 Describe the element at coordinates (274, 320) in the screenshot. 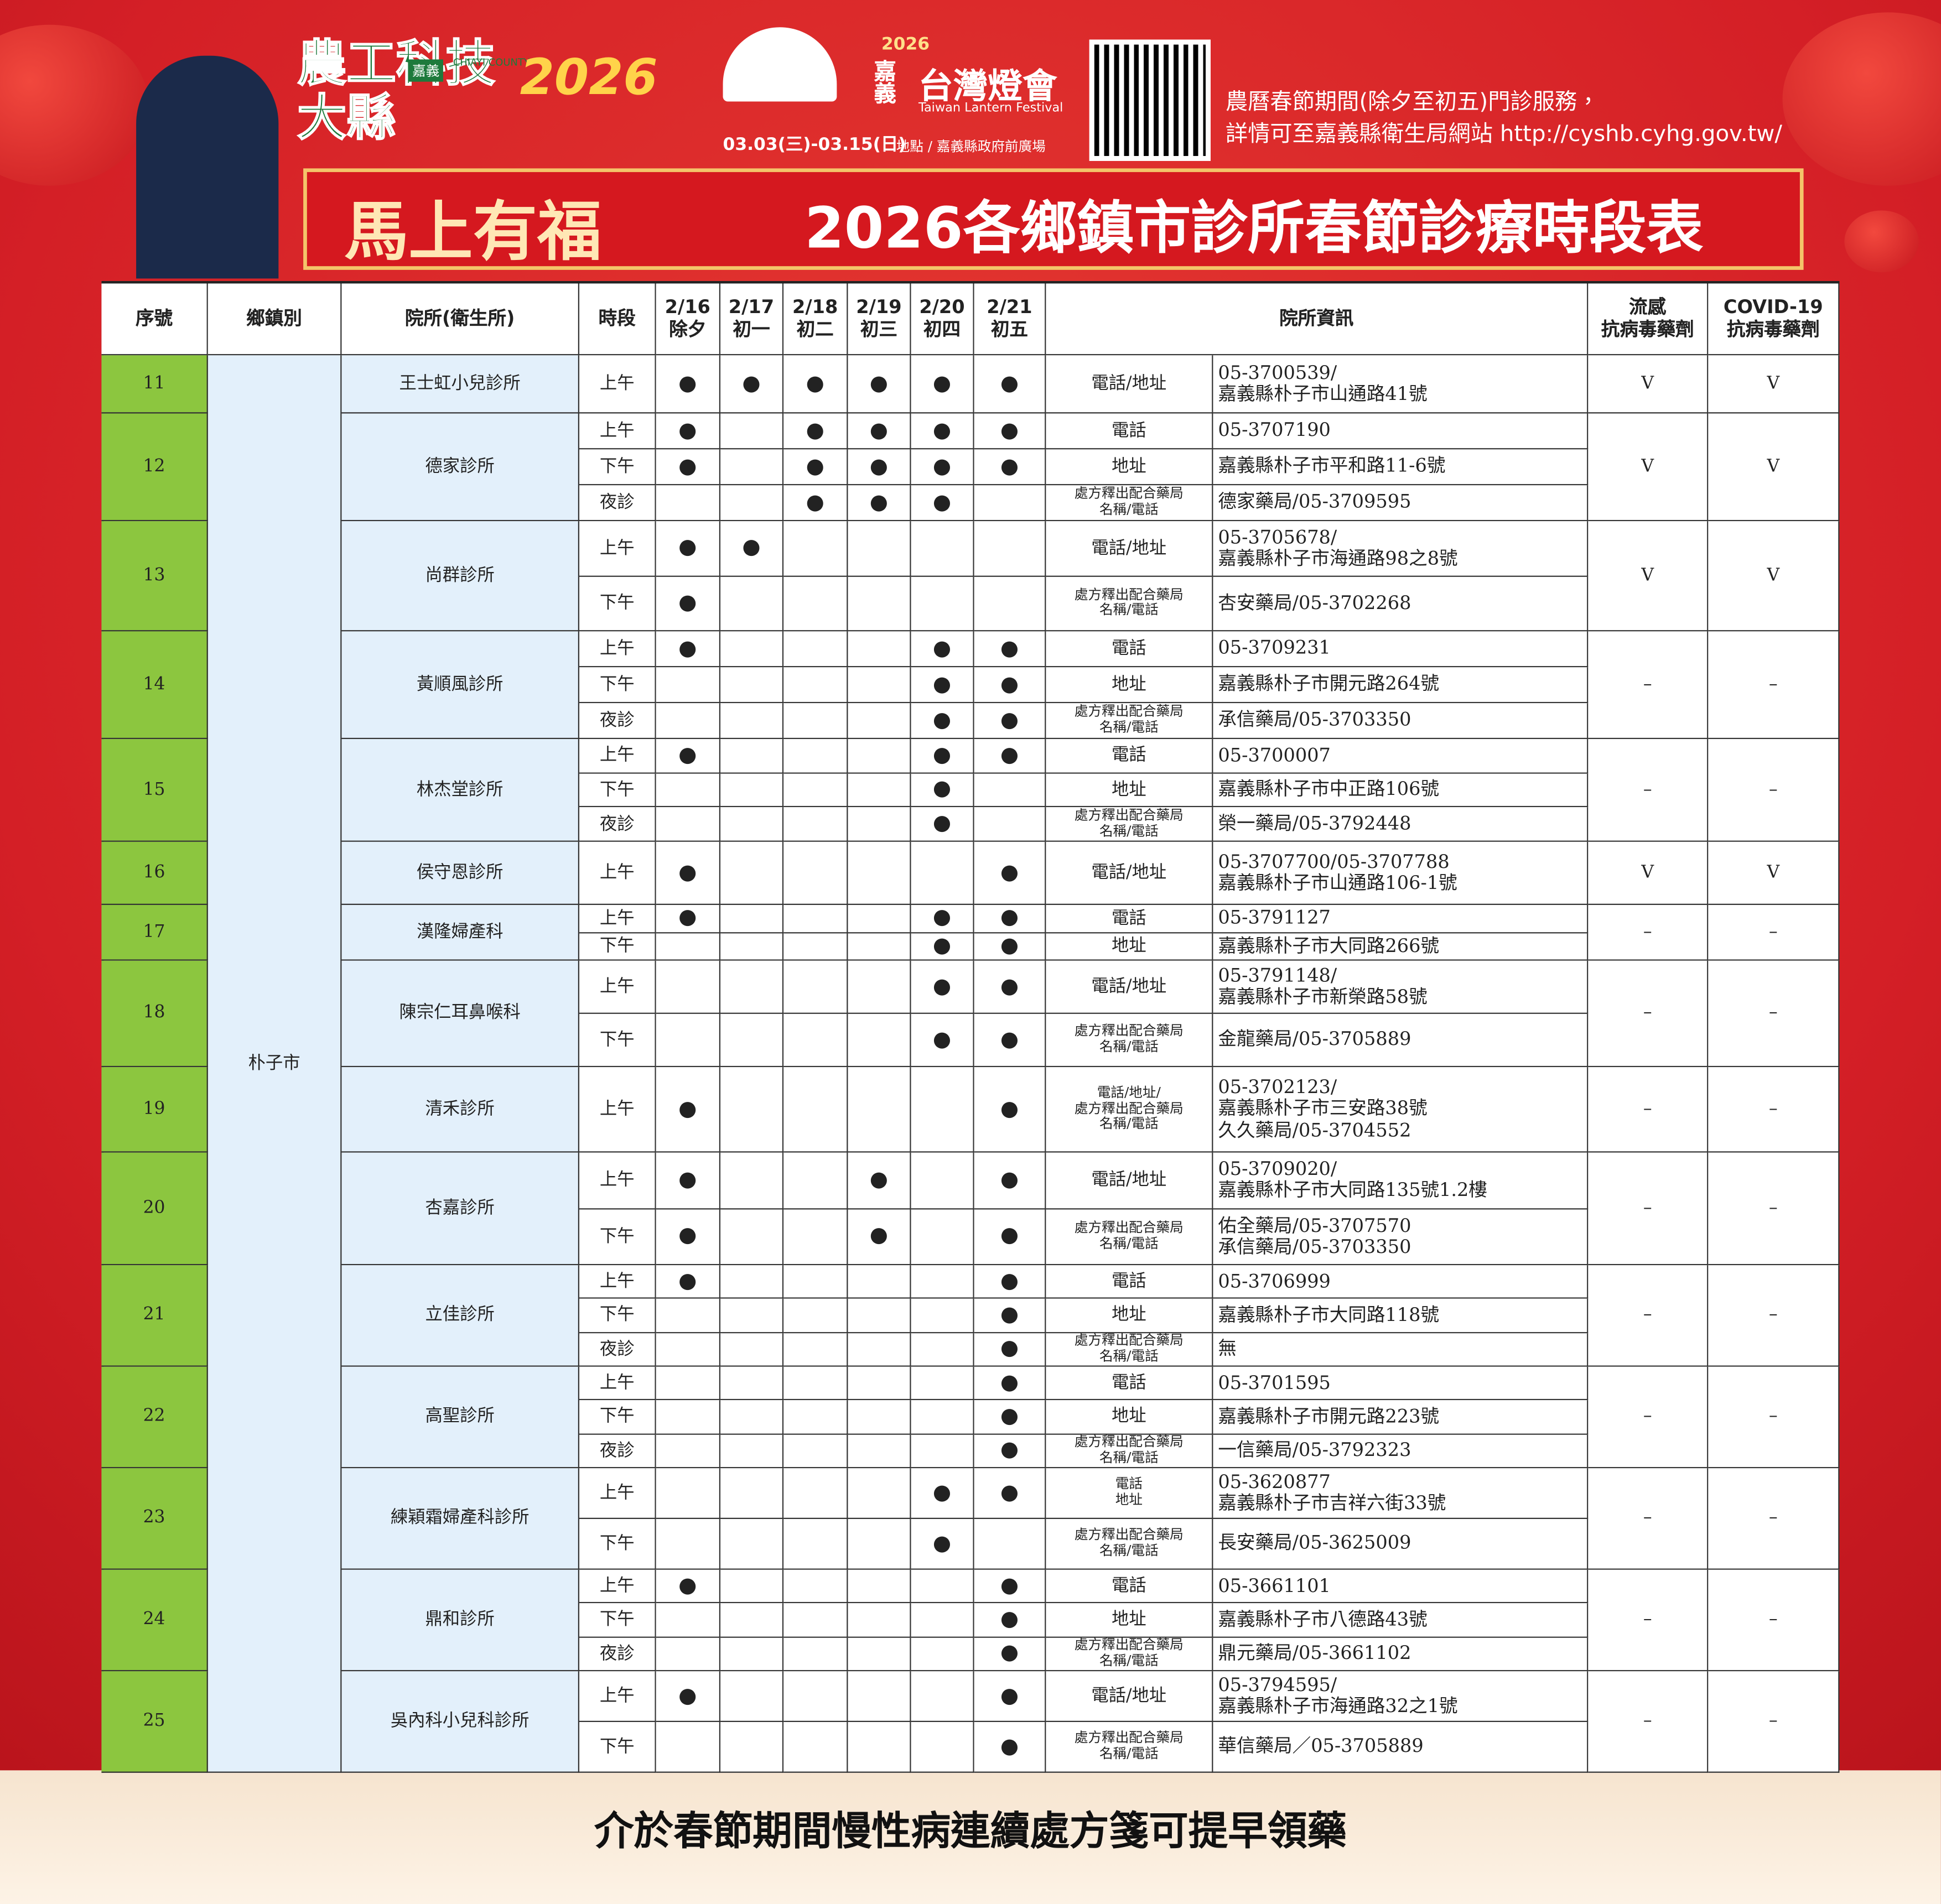

I see `header-cell: 鄉鎮別` at that location.